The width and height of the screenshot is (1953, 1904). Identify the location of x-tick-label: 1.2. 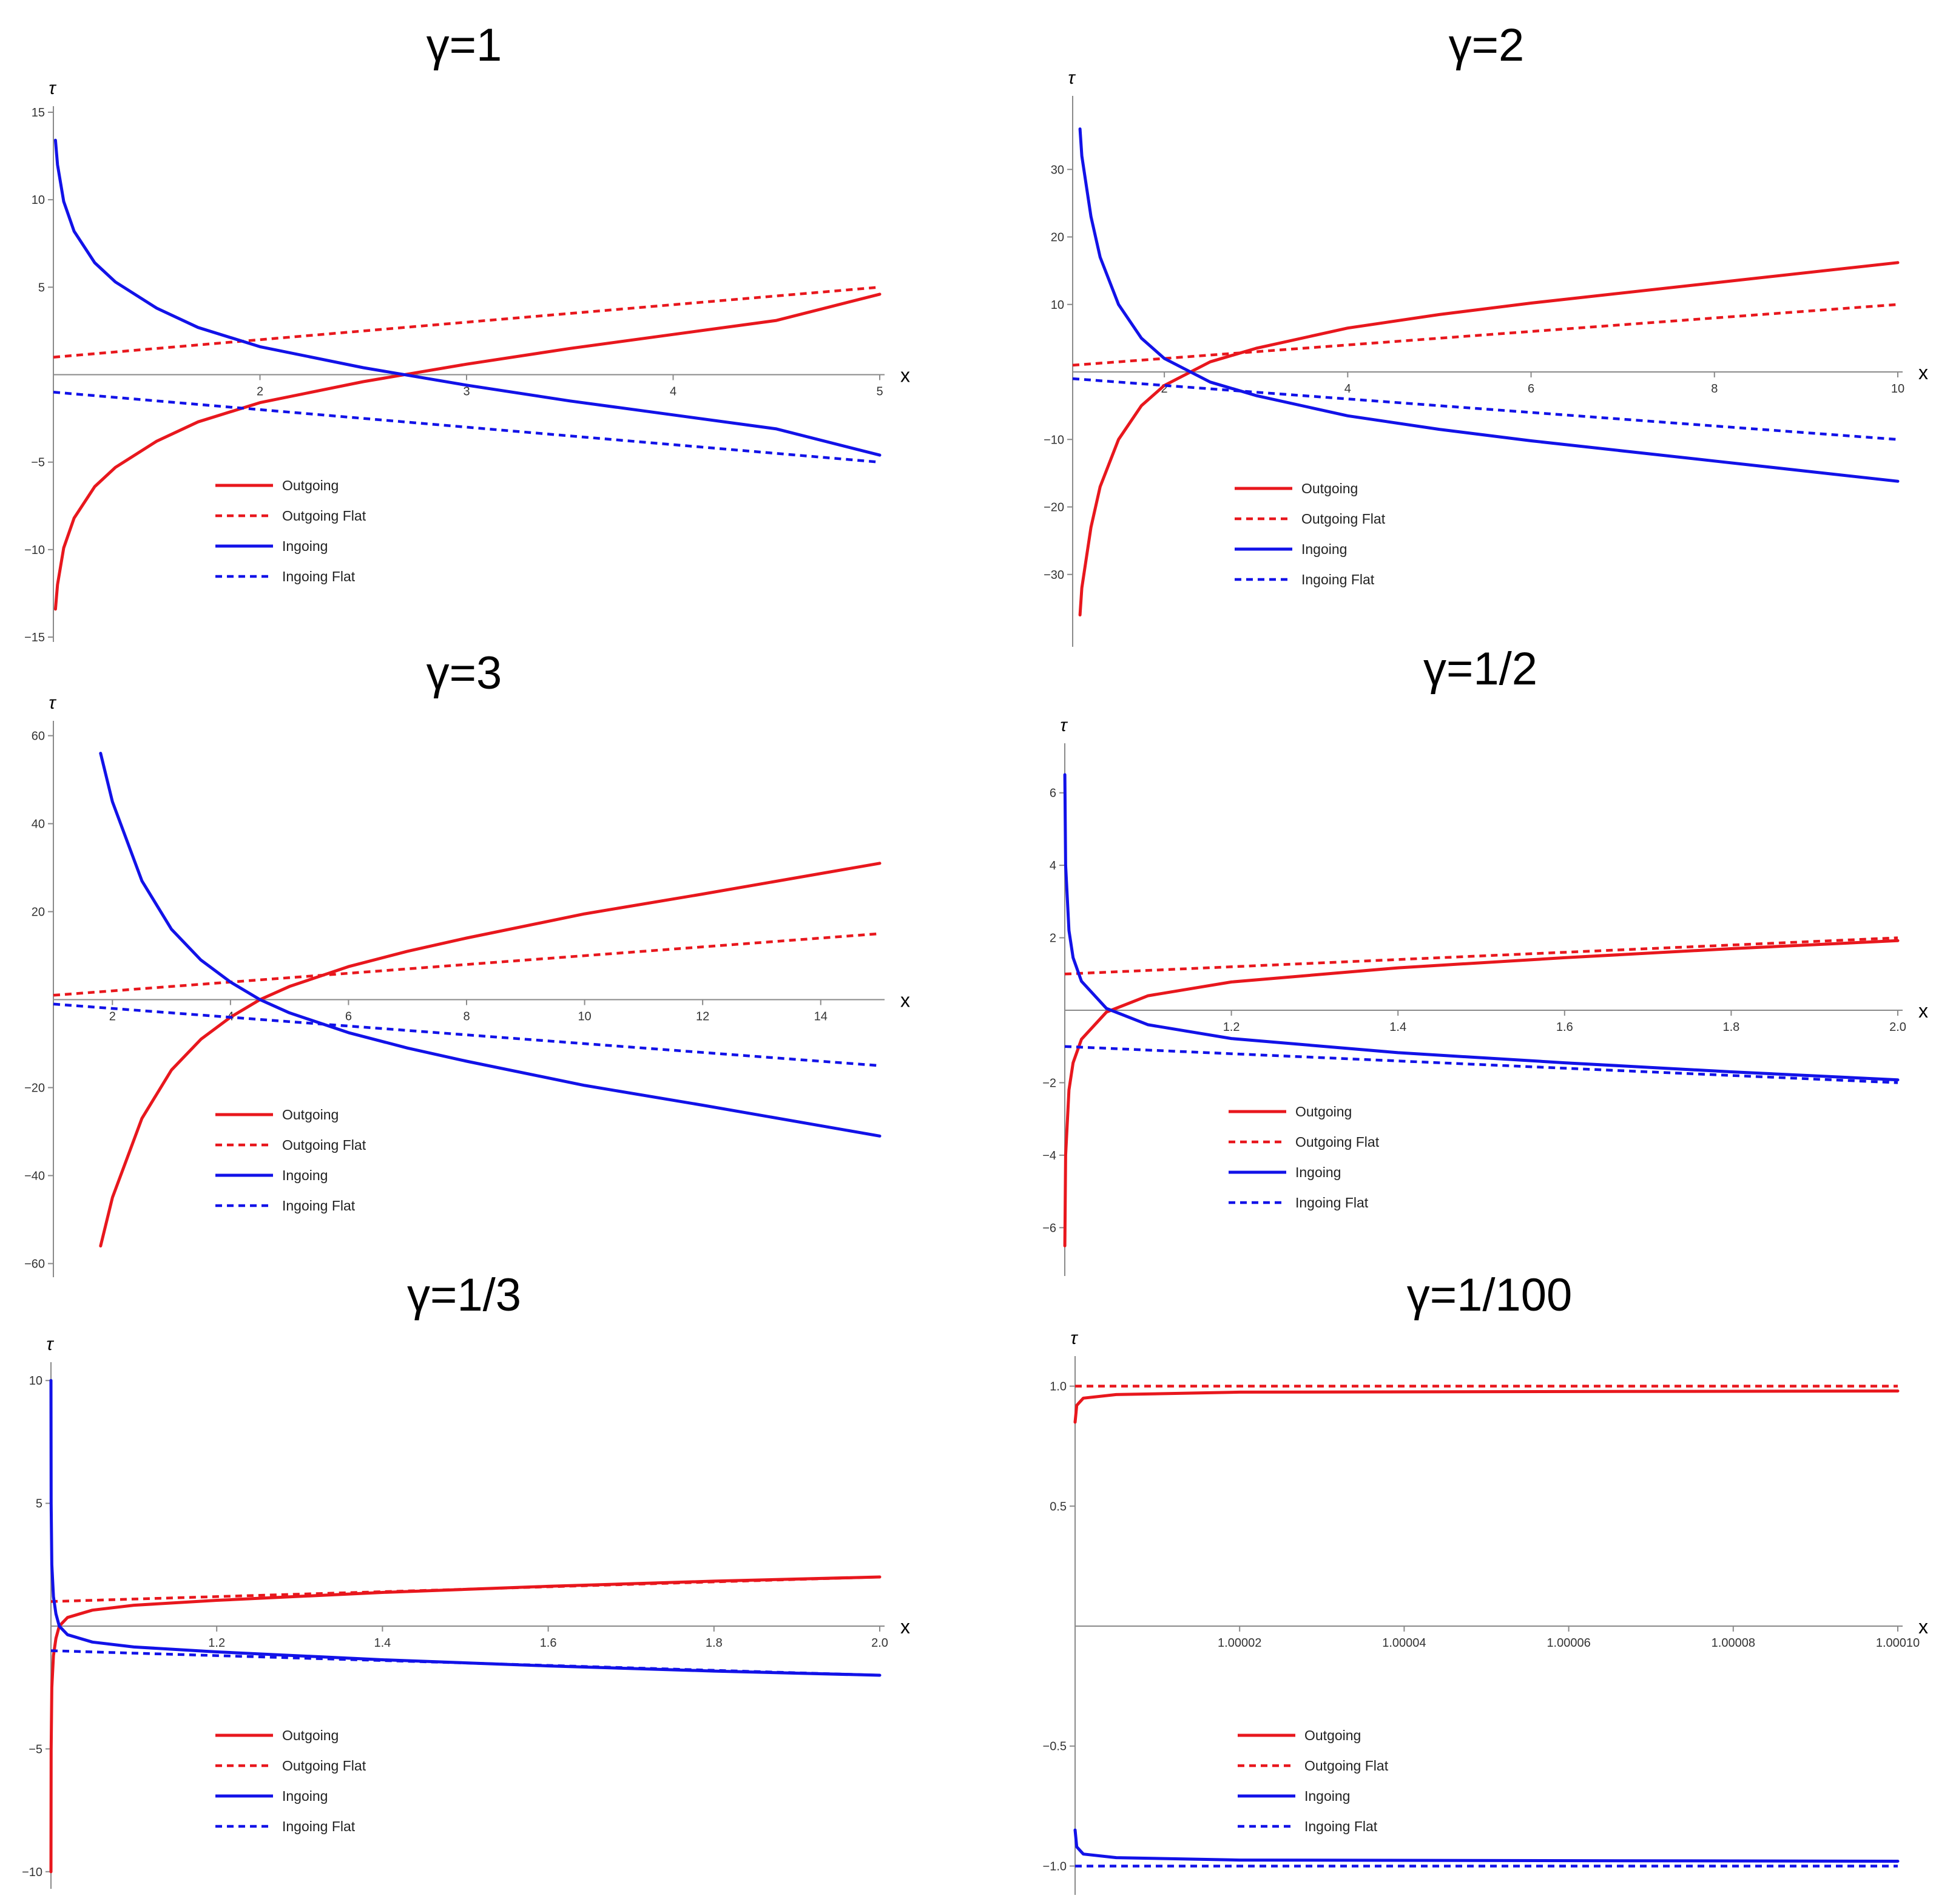
(216, 1643).